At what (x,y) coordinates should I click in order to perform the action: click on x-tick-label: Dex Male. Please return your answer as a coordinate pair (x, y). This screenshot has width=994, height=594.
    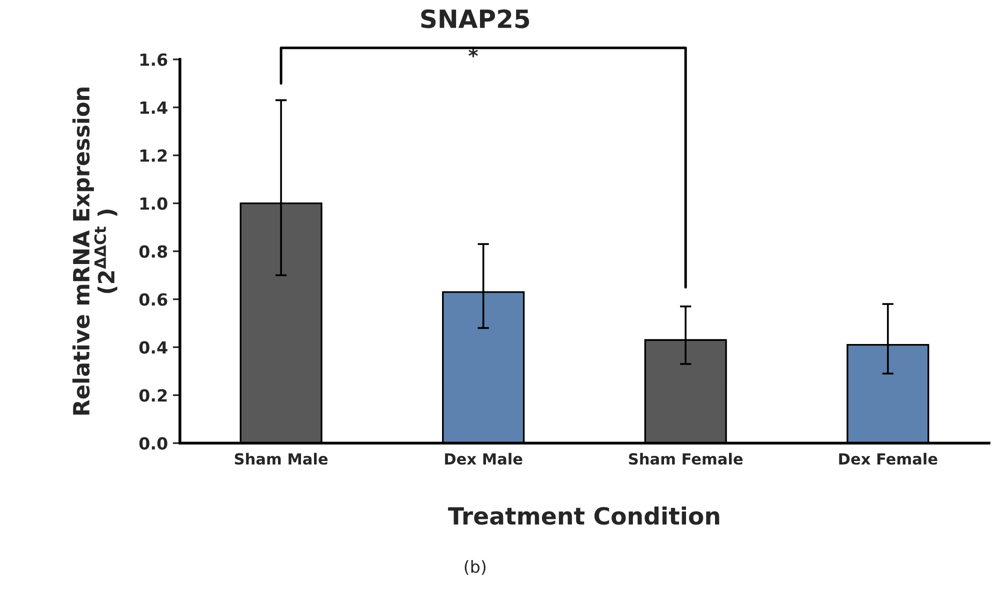
    Looking at the image, I should click on (483, 458).